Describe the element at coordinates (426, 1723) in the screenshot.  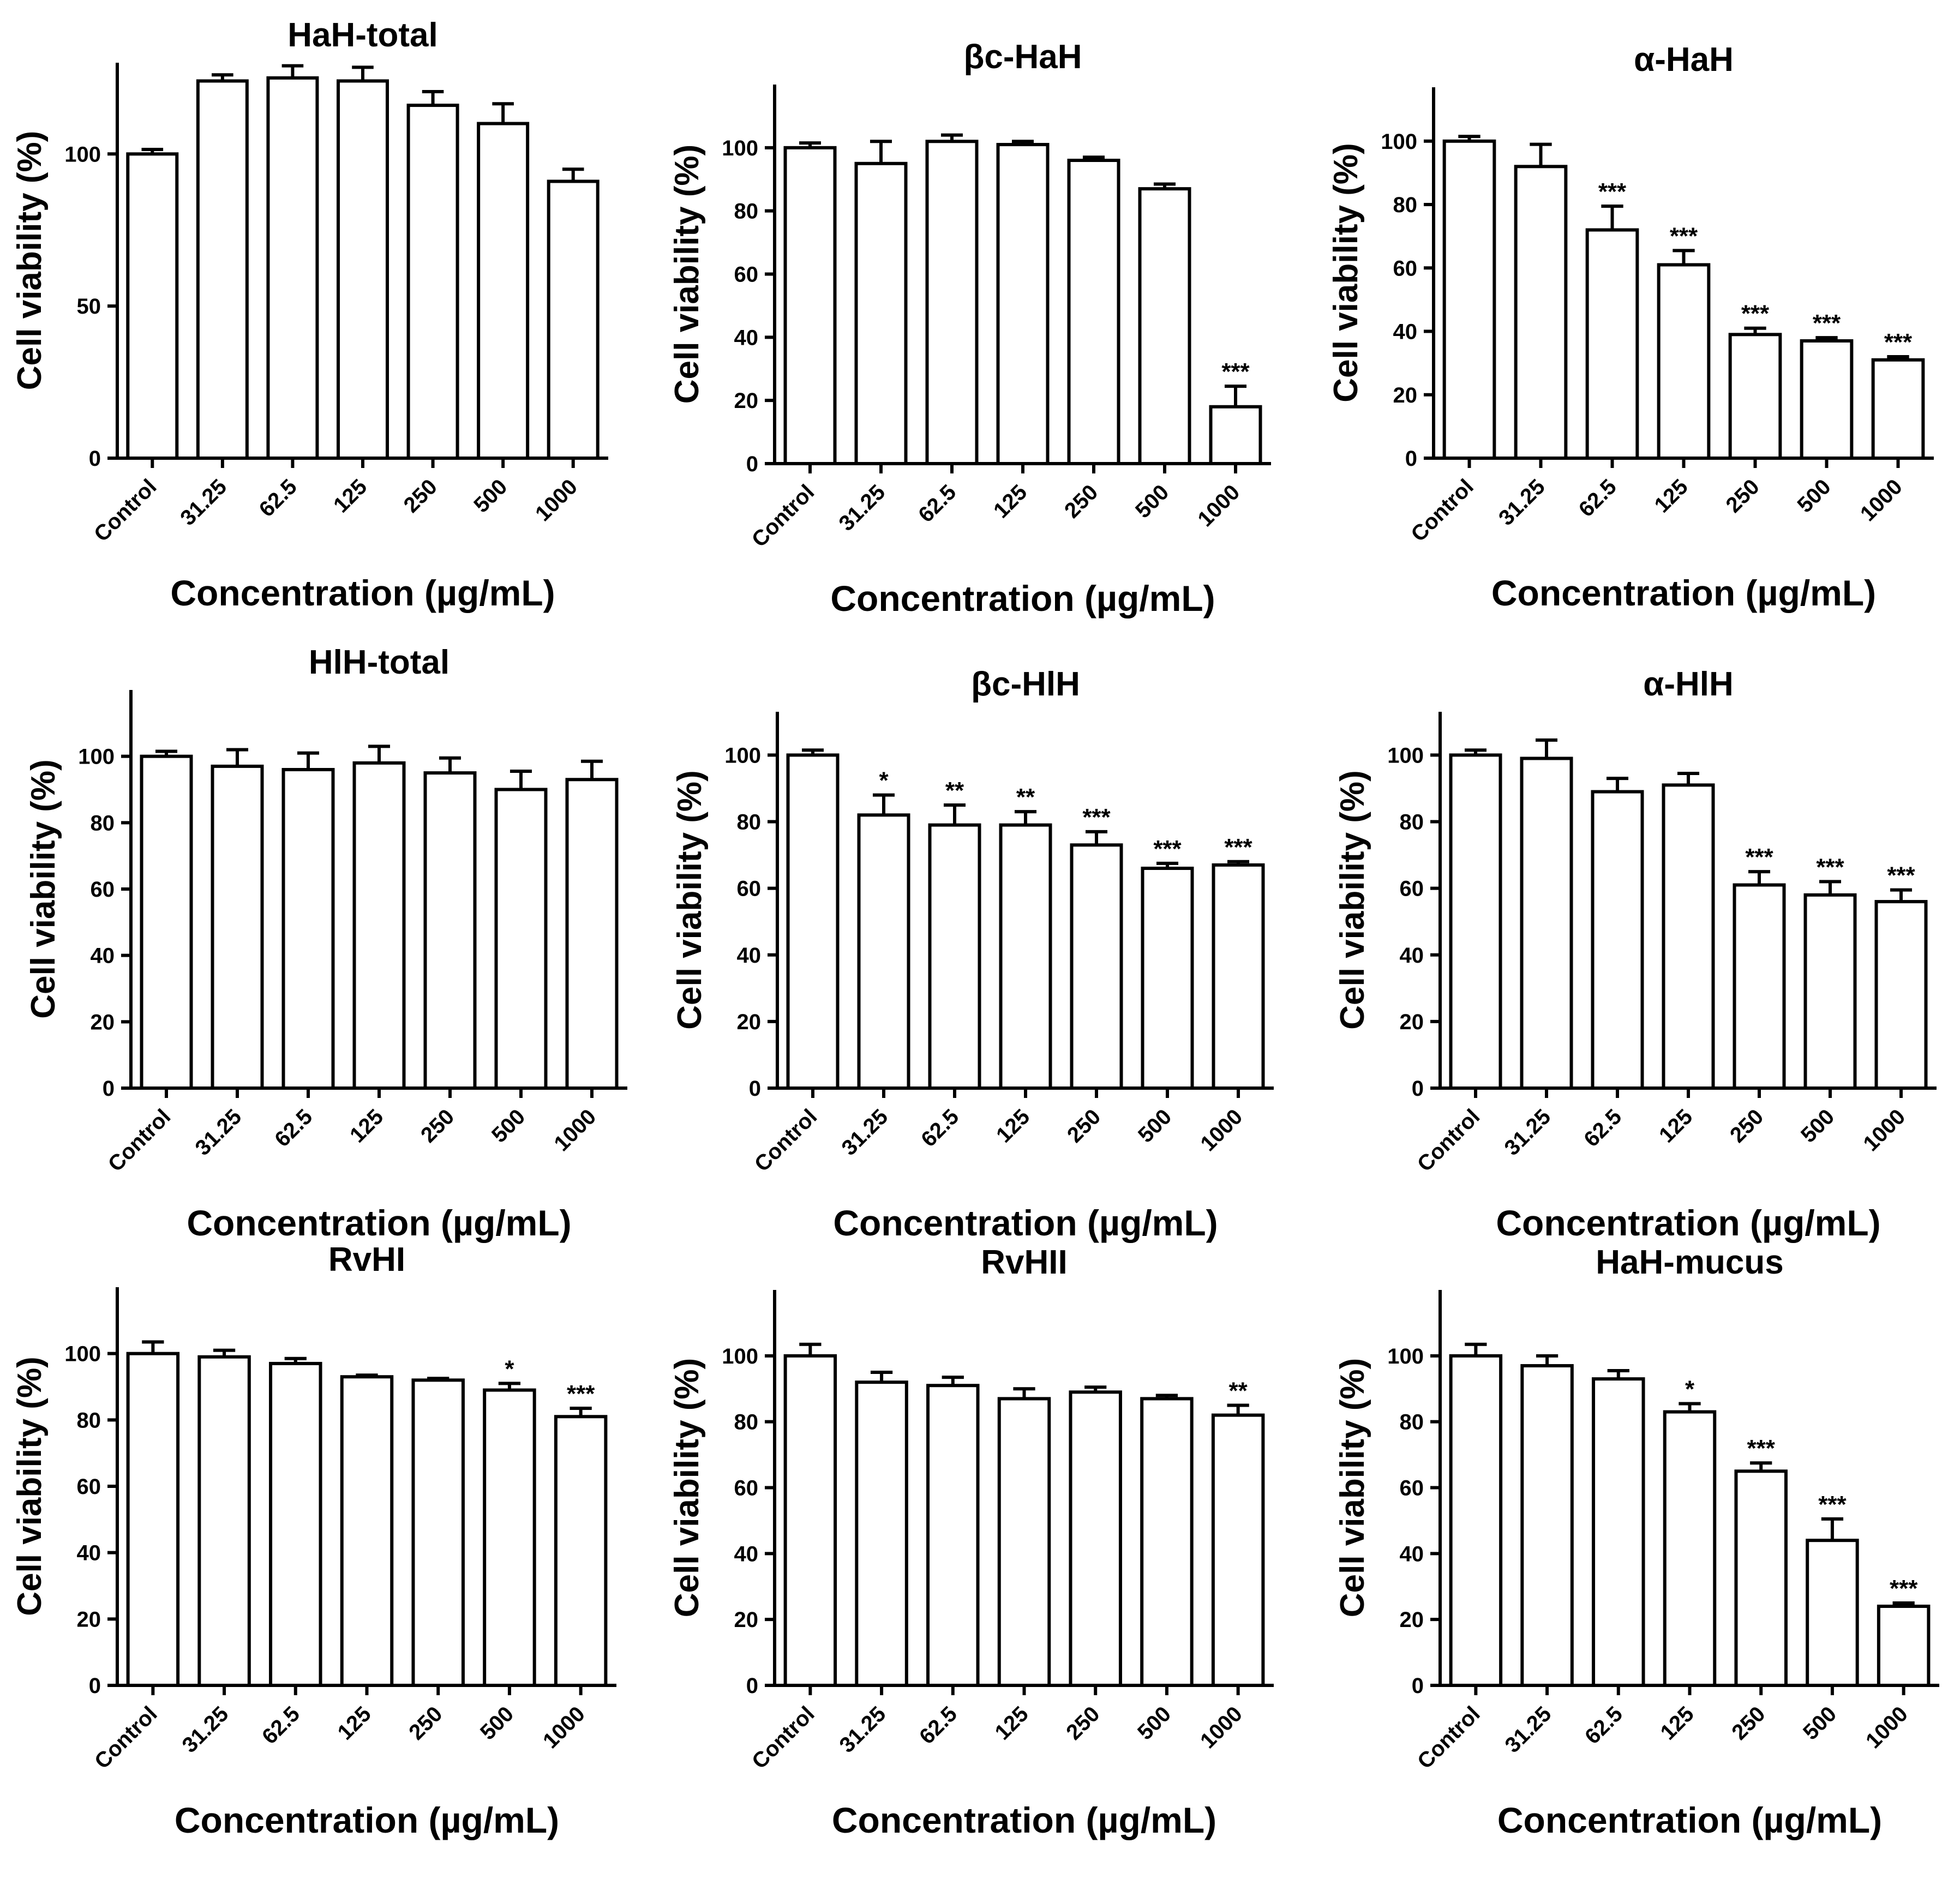
I see `x-tick-label: 250` at that location.